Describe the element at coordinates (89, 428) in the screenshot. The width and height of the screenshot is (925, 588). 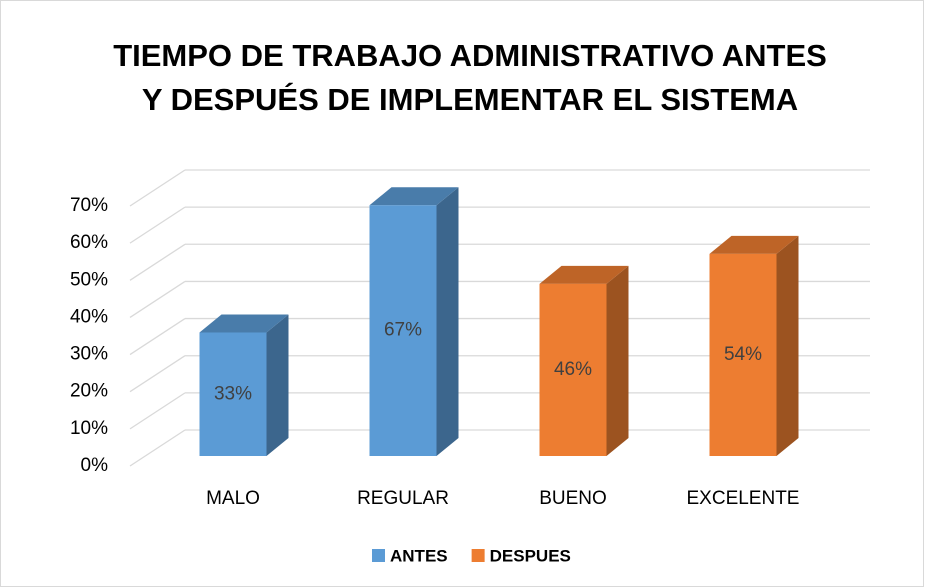
I see `y-tick-label: 10%` at that location.